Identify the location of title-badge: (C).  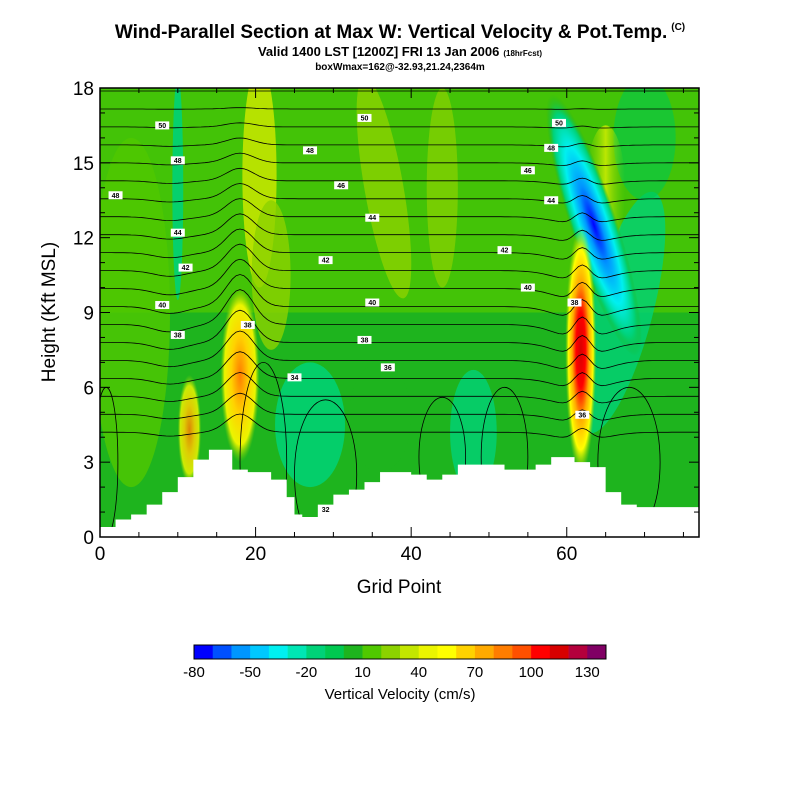
(678, 27).